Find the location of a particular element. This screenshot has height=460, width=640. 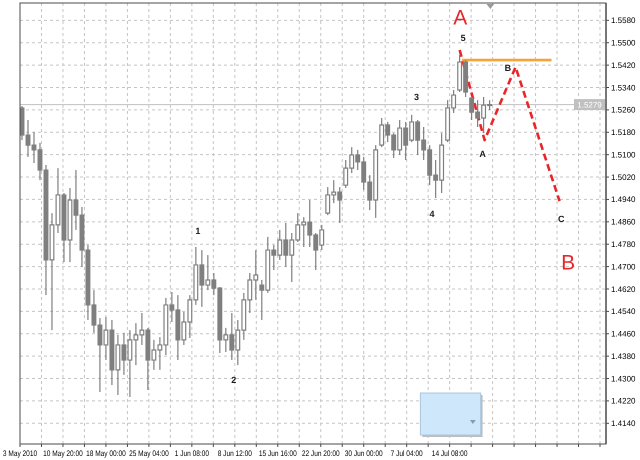

annotation: C is located at coordinates (562, 219).